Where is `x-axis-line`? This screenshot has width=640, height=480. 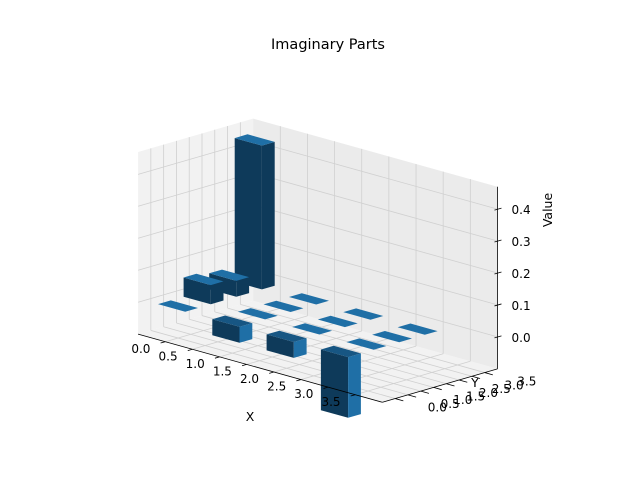
x-axis-line is located at coordinates (260, 368).